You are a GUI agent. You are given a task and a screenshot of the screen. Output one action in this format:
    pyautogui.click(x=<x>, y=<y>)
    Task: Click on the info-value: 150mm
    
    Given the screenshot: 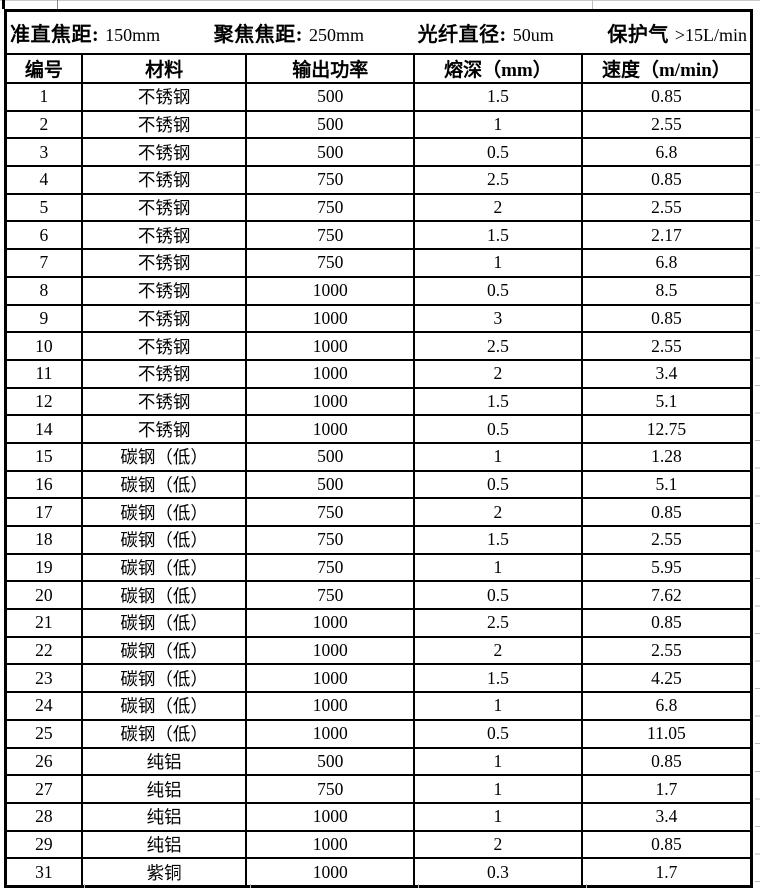 What is the action you would take?
    pyautogui.click(x=133, y=35)
    